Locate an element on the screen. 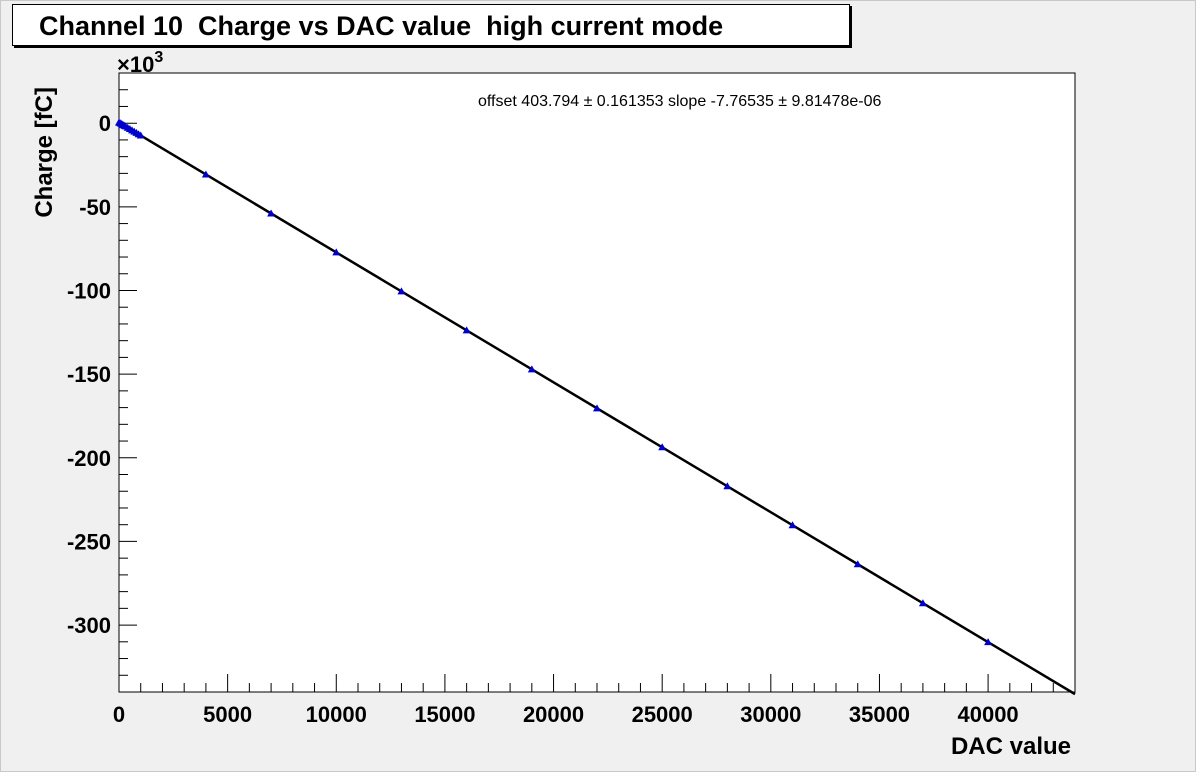 The width and height of the screenshot is (1196, 772). y-tick-label: -50 is located at coordinates (95, 207).